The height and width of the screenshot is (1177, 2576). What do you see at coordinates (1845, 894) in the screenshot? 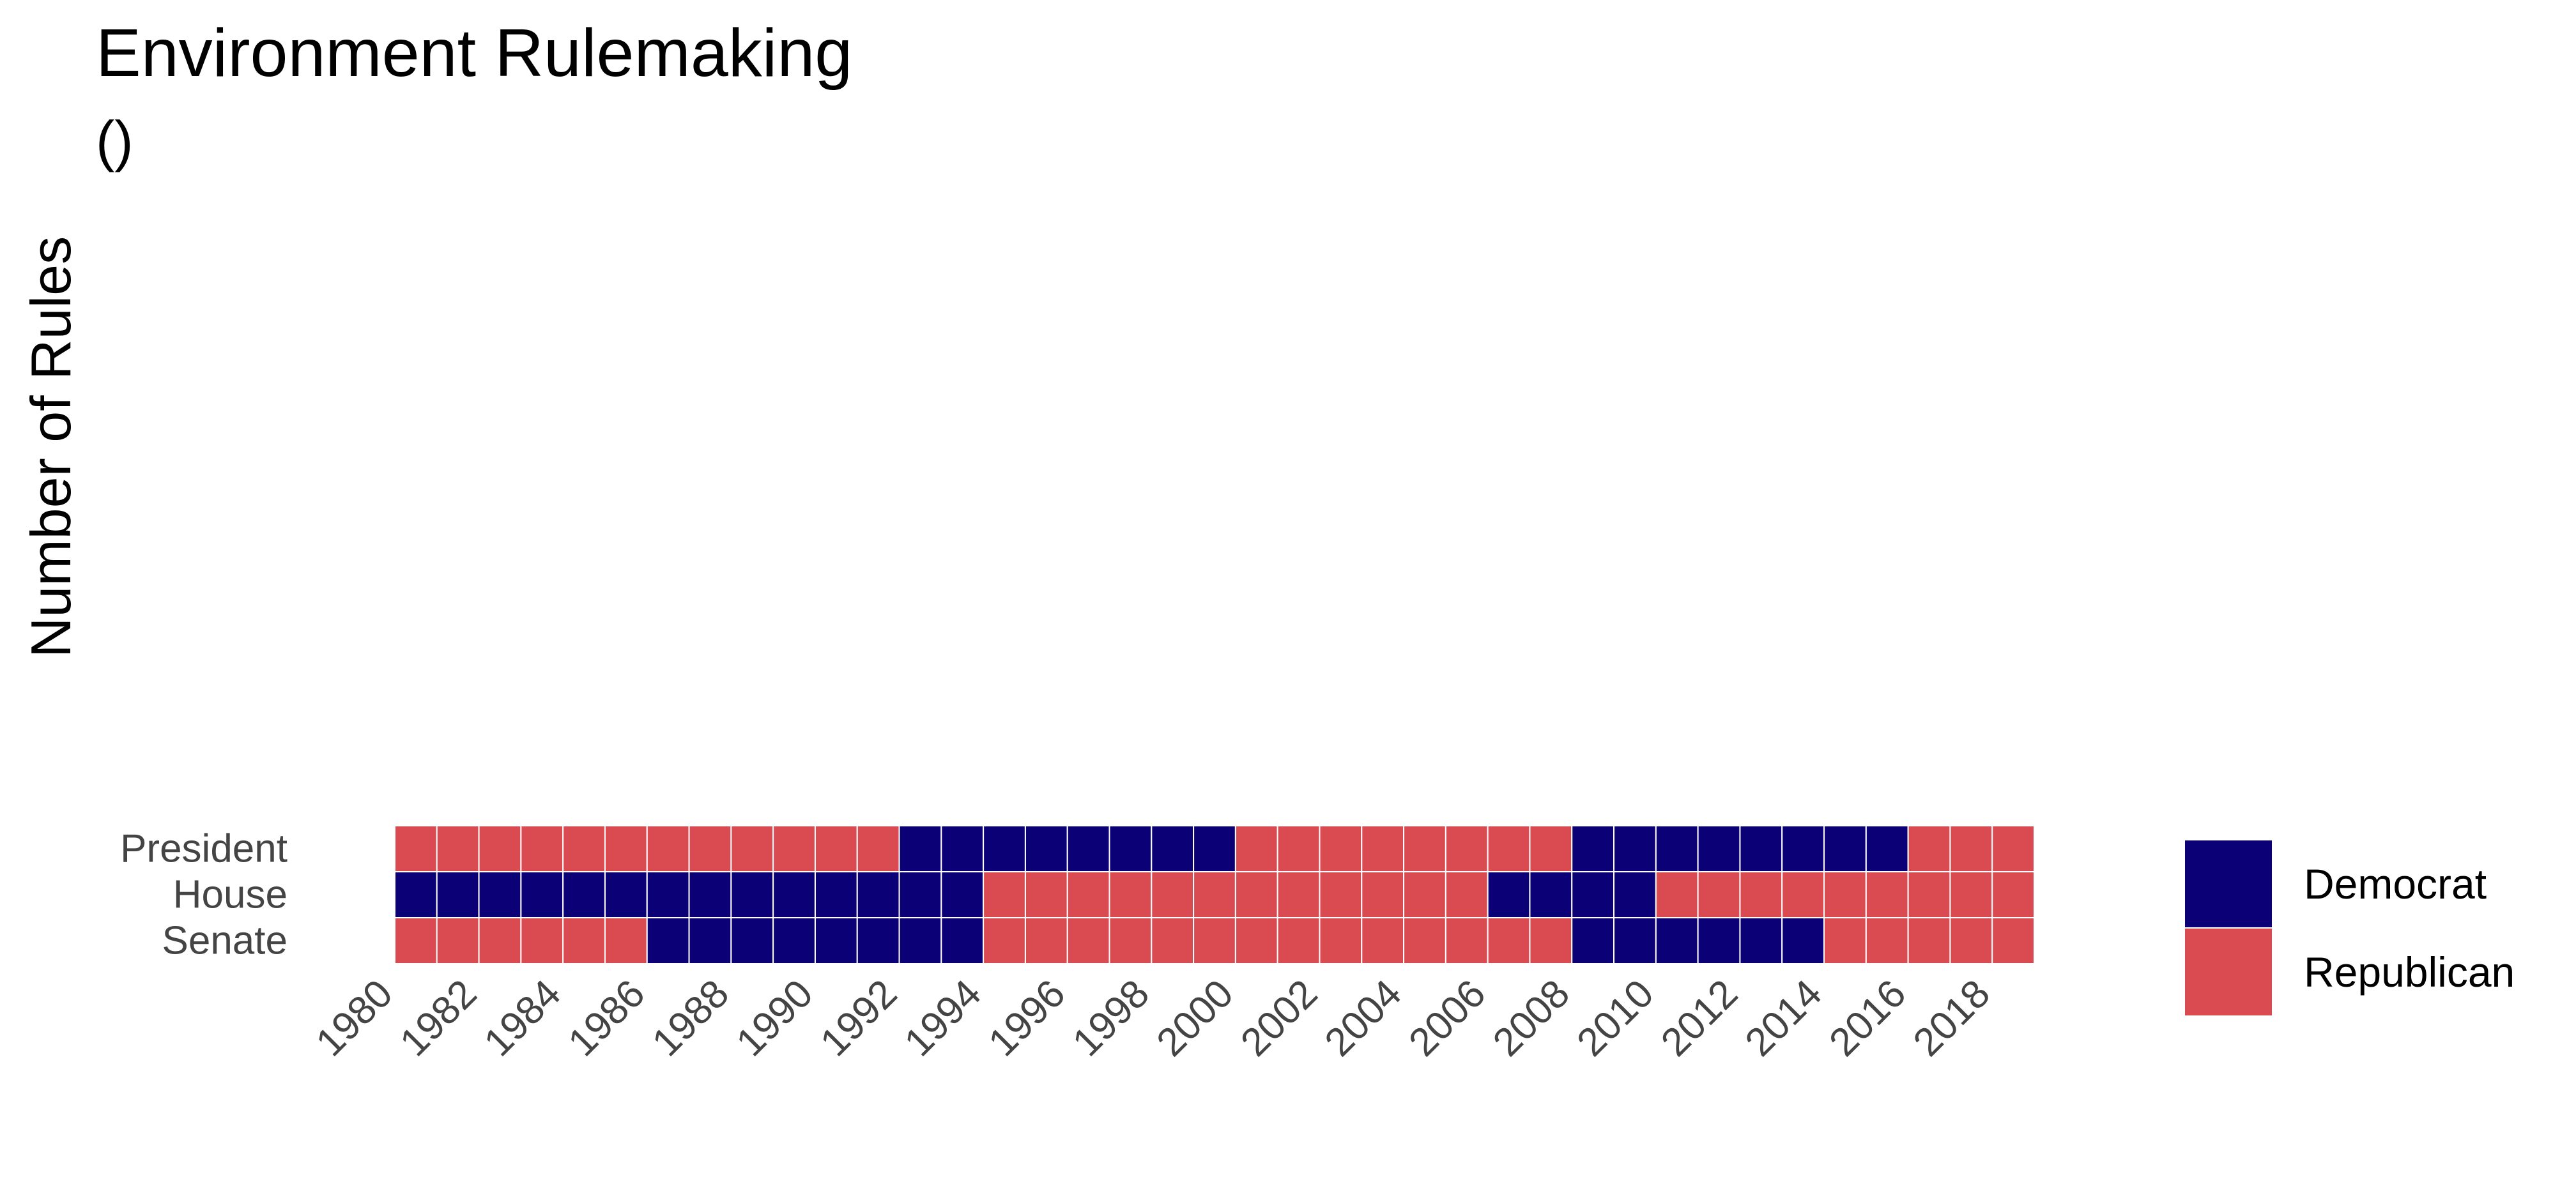
I see `cell-house-2014` at bounding box center [1845, 894].